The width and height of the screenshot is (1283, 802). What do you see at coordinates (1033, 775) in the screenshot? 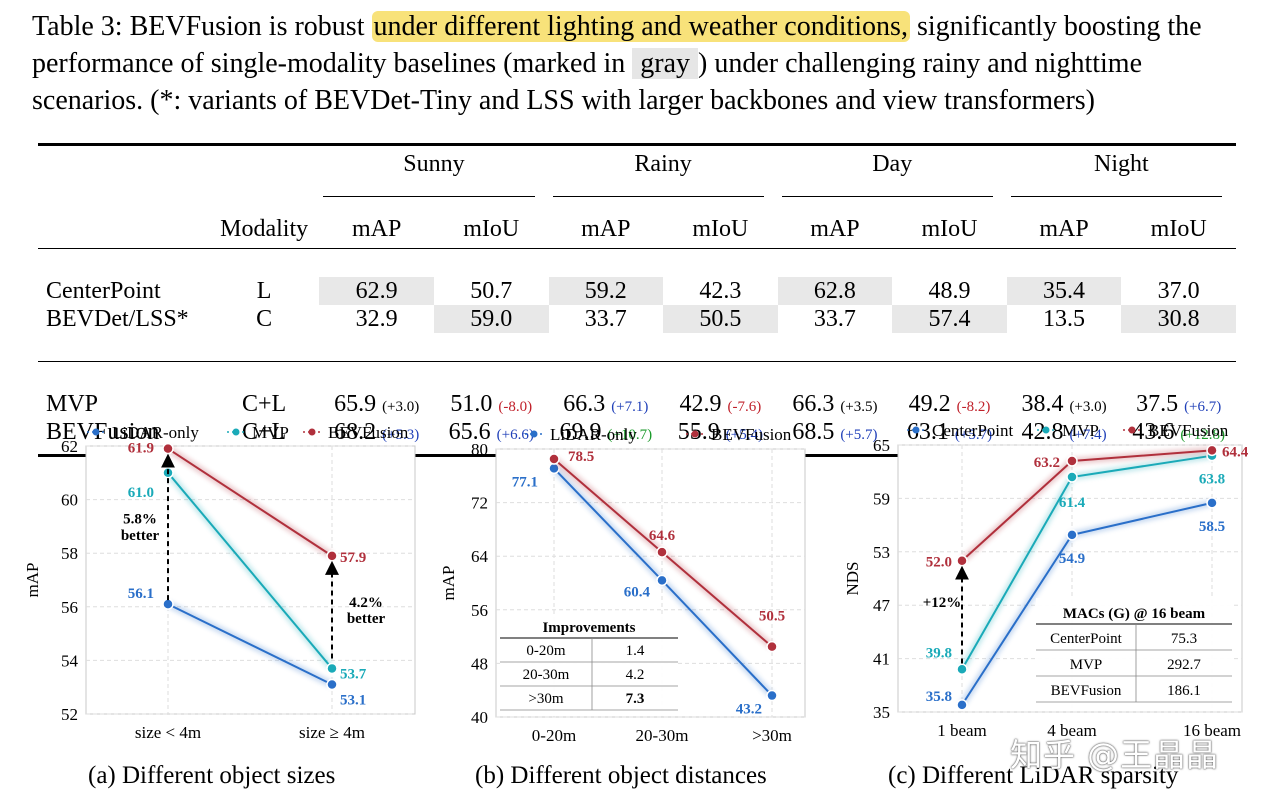
I see `subcaption-c: (c) Different LiDAR sparsity` at bounding box center [1033, 775].